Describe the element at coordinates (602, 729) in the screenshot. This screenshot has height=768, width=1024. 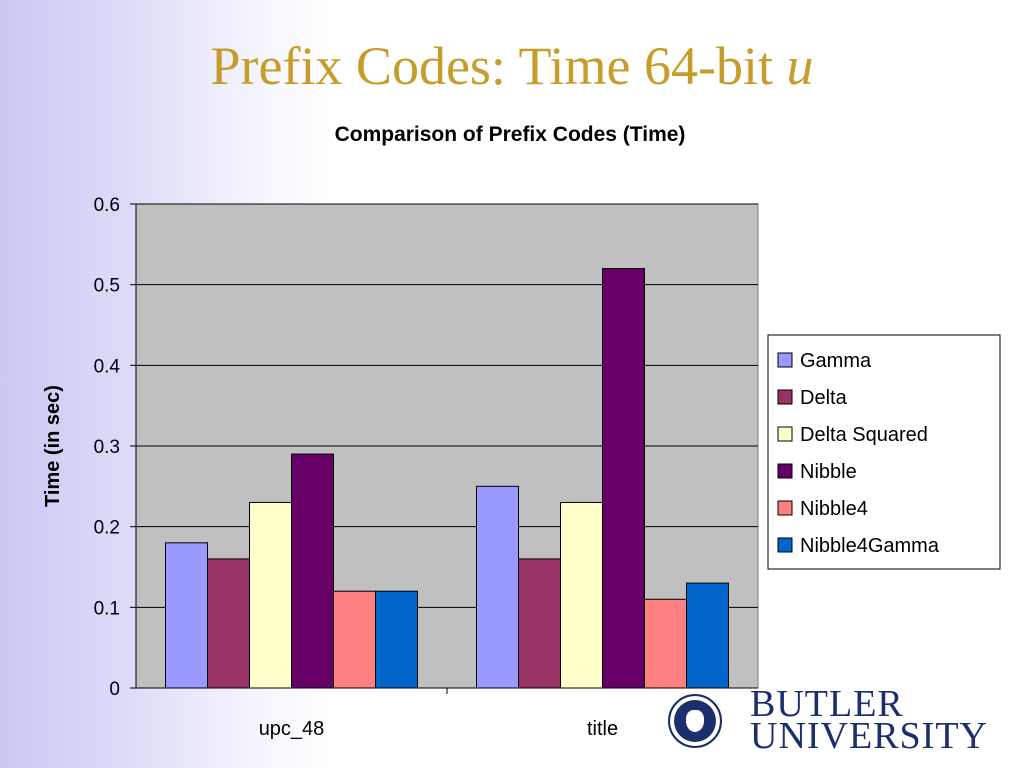
I see `x-category-label: title` at that location.